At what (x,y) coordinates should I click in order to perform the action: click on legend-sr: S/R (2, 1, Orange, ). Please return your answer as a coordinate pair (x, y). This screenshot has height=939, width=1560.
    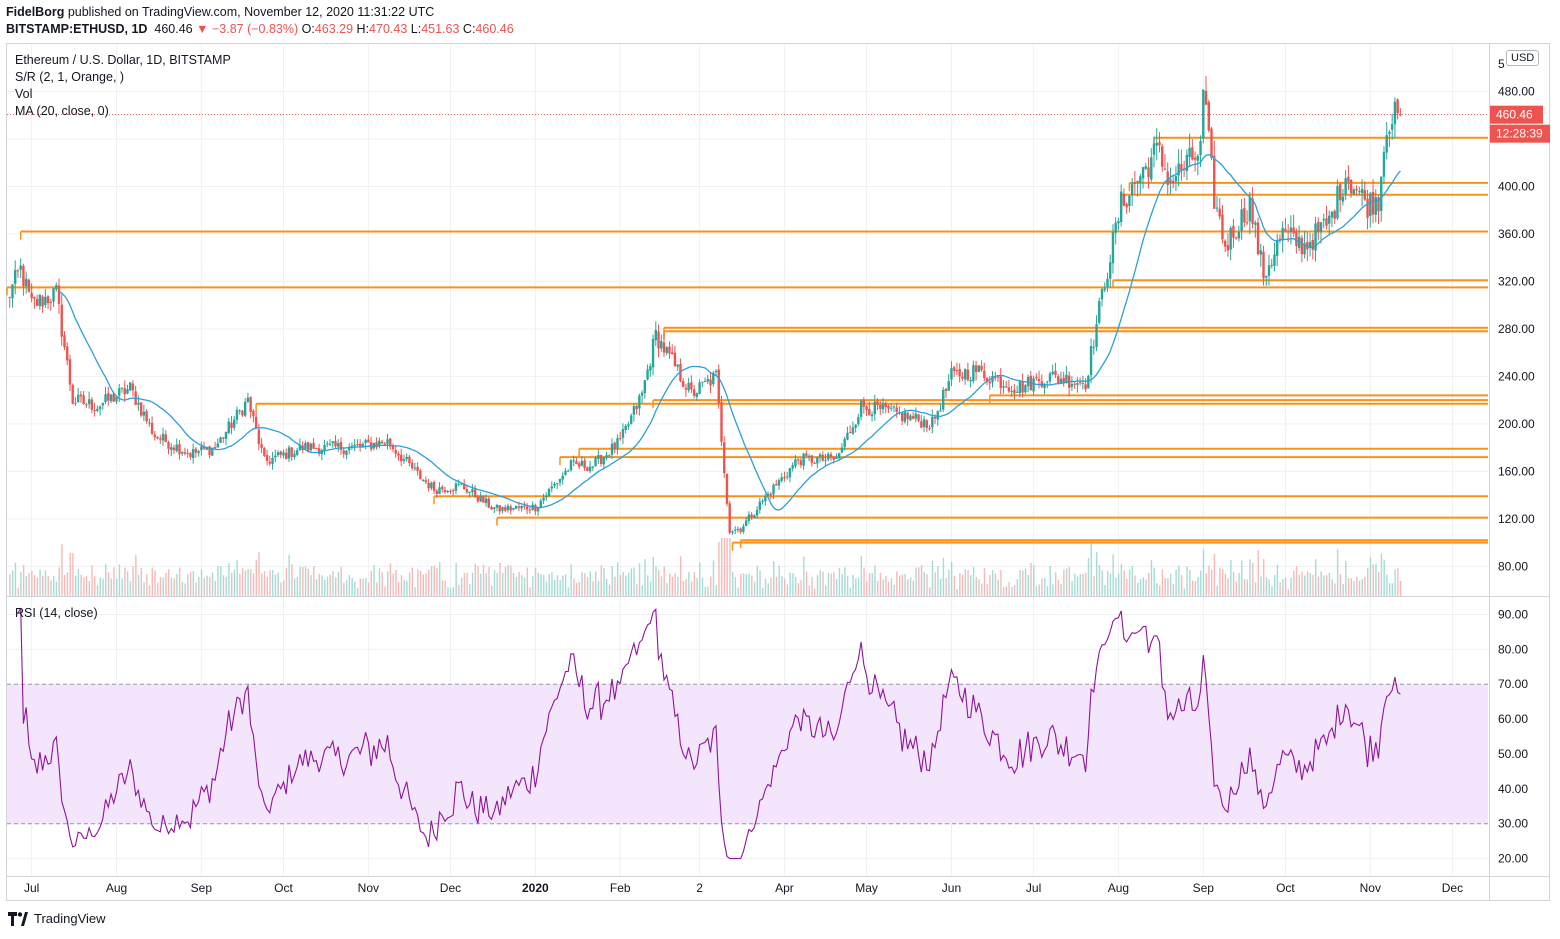
    Looking at the image, I should click on (70, 77).